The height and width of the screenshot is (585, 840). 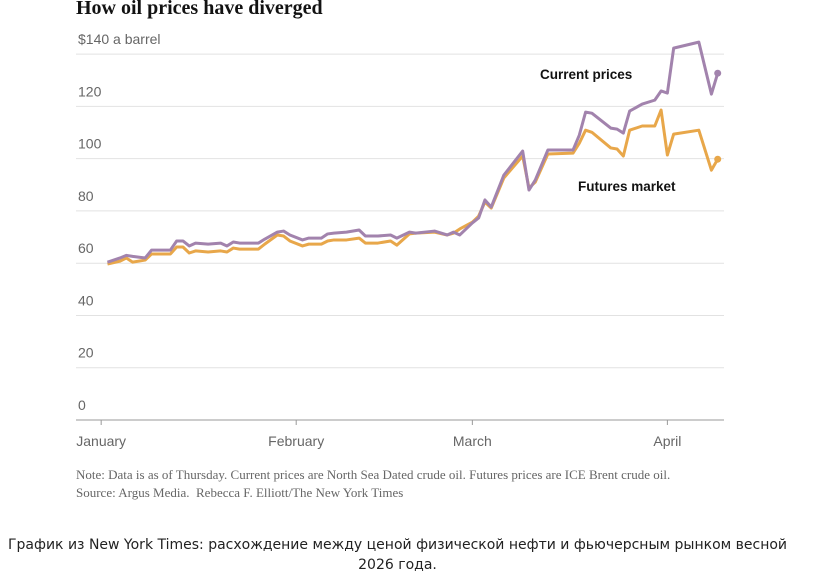 What do you see at coordinates (119, 39) in the screenshot?
I see `y-tick-label: $140 a barrel` at bounding box center [119, 39].